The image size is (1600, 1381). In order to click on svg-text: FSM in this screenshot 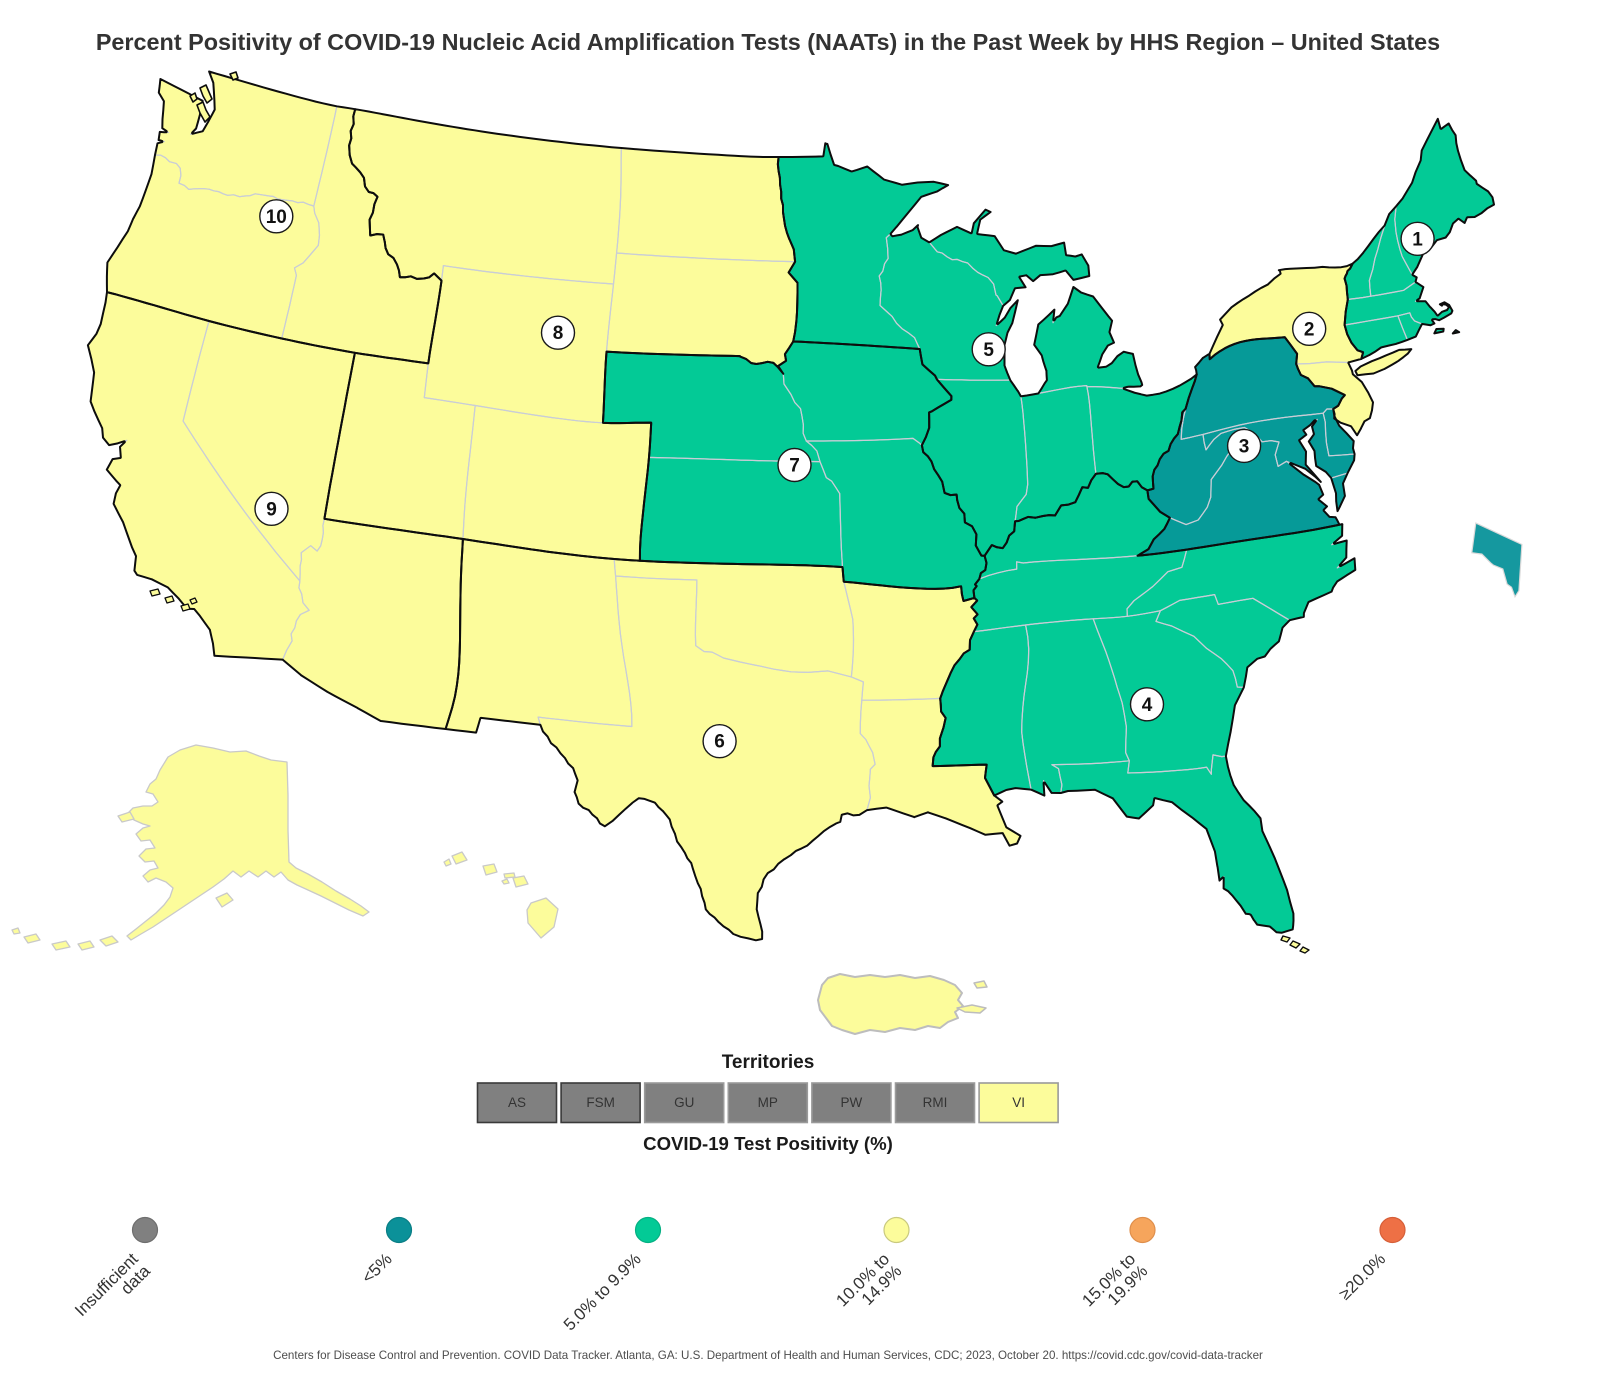, I will do `click(600, 1102)`.